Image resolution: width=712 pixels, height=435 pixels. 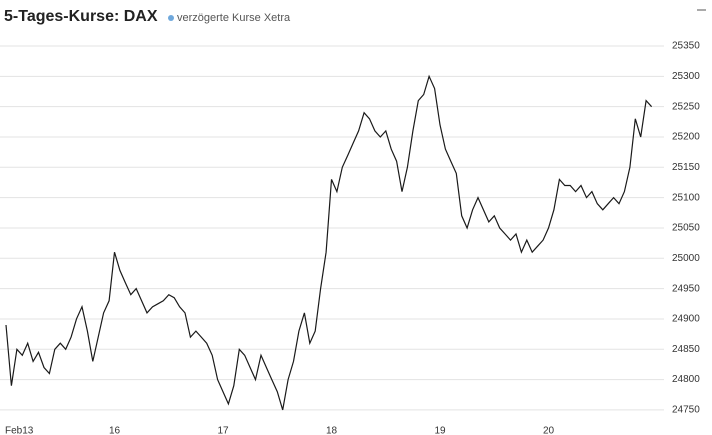 I want to click on y-tick-label: 25150, so click(x=686, y=167).